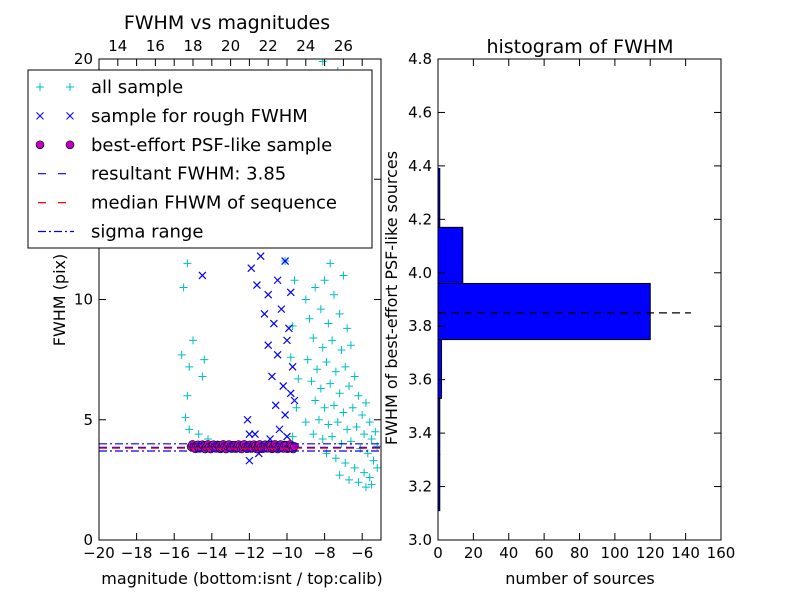 This screenshot has width=800, height=600. What do you see at coordinates (211, 145) in the screenshot?
I see `legend-label: best-effort PSF-like sample` at bounding box center [211, 145].